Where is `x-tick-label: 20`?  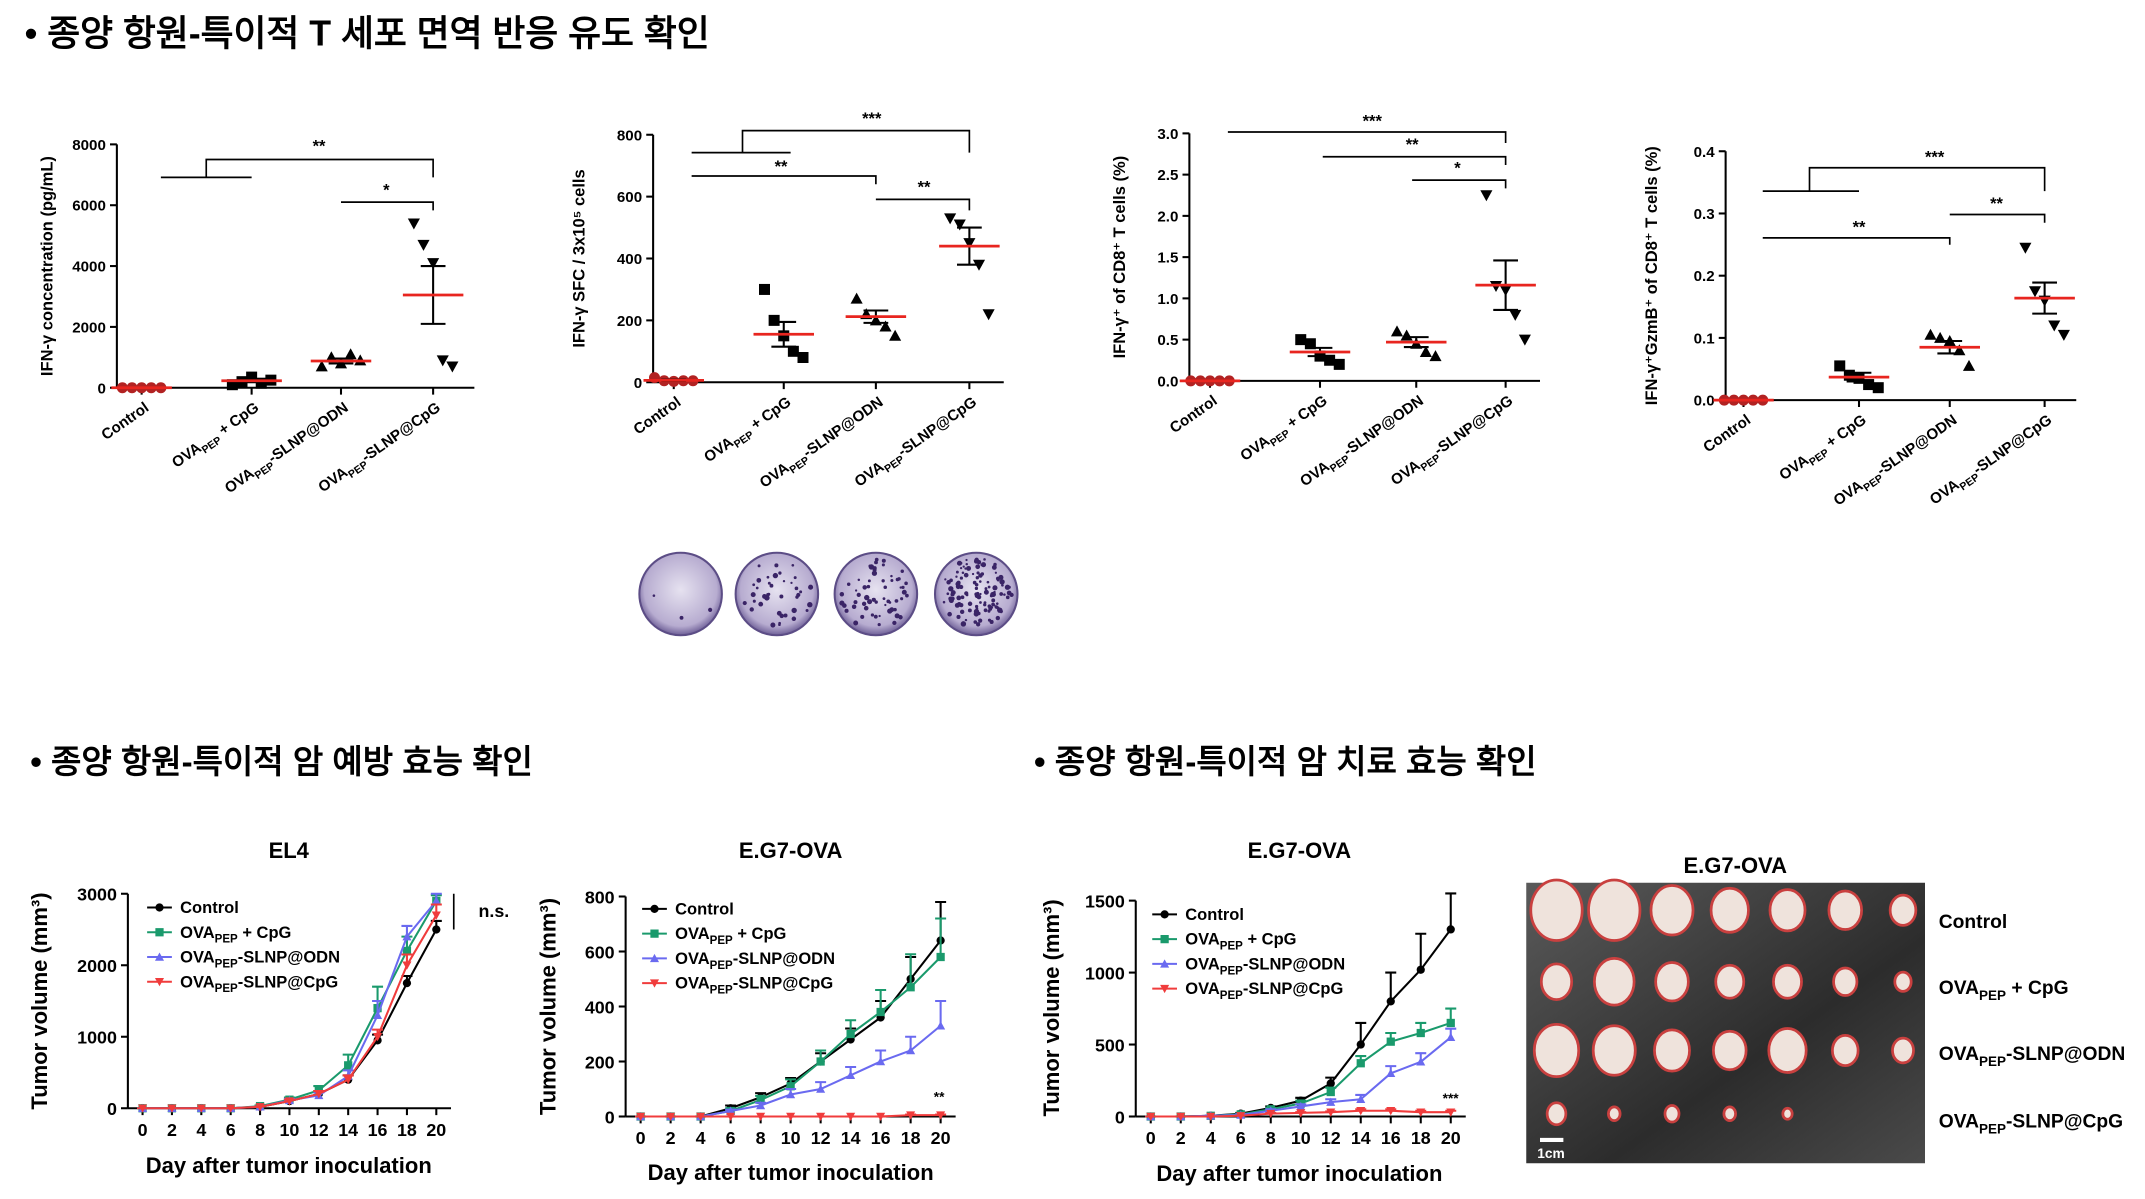 x-tick-label: 20 is located at coordinates (1451, 1138).